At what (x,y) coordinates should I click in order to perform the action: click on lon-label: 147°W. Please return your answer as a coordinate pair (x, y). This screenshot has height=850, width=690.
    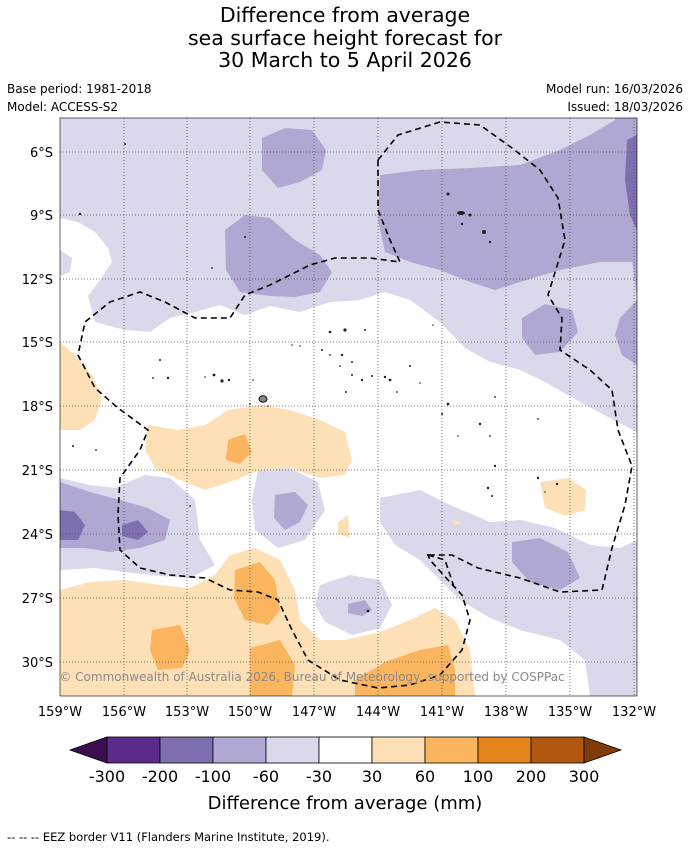
    Looking at the image, I should click on (314, 712).